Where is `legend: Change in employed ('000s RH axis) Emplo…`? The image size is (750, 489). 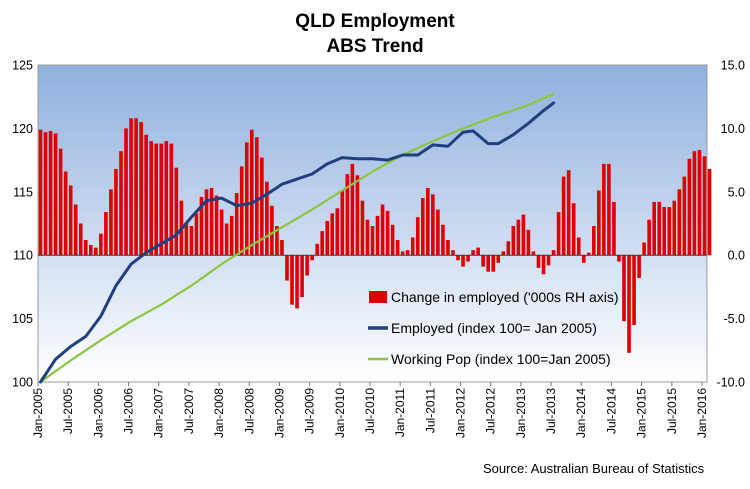
legend: Change in employed ('000s RH axis) Emplo… is located at coordinates (493, 328).